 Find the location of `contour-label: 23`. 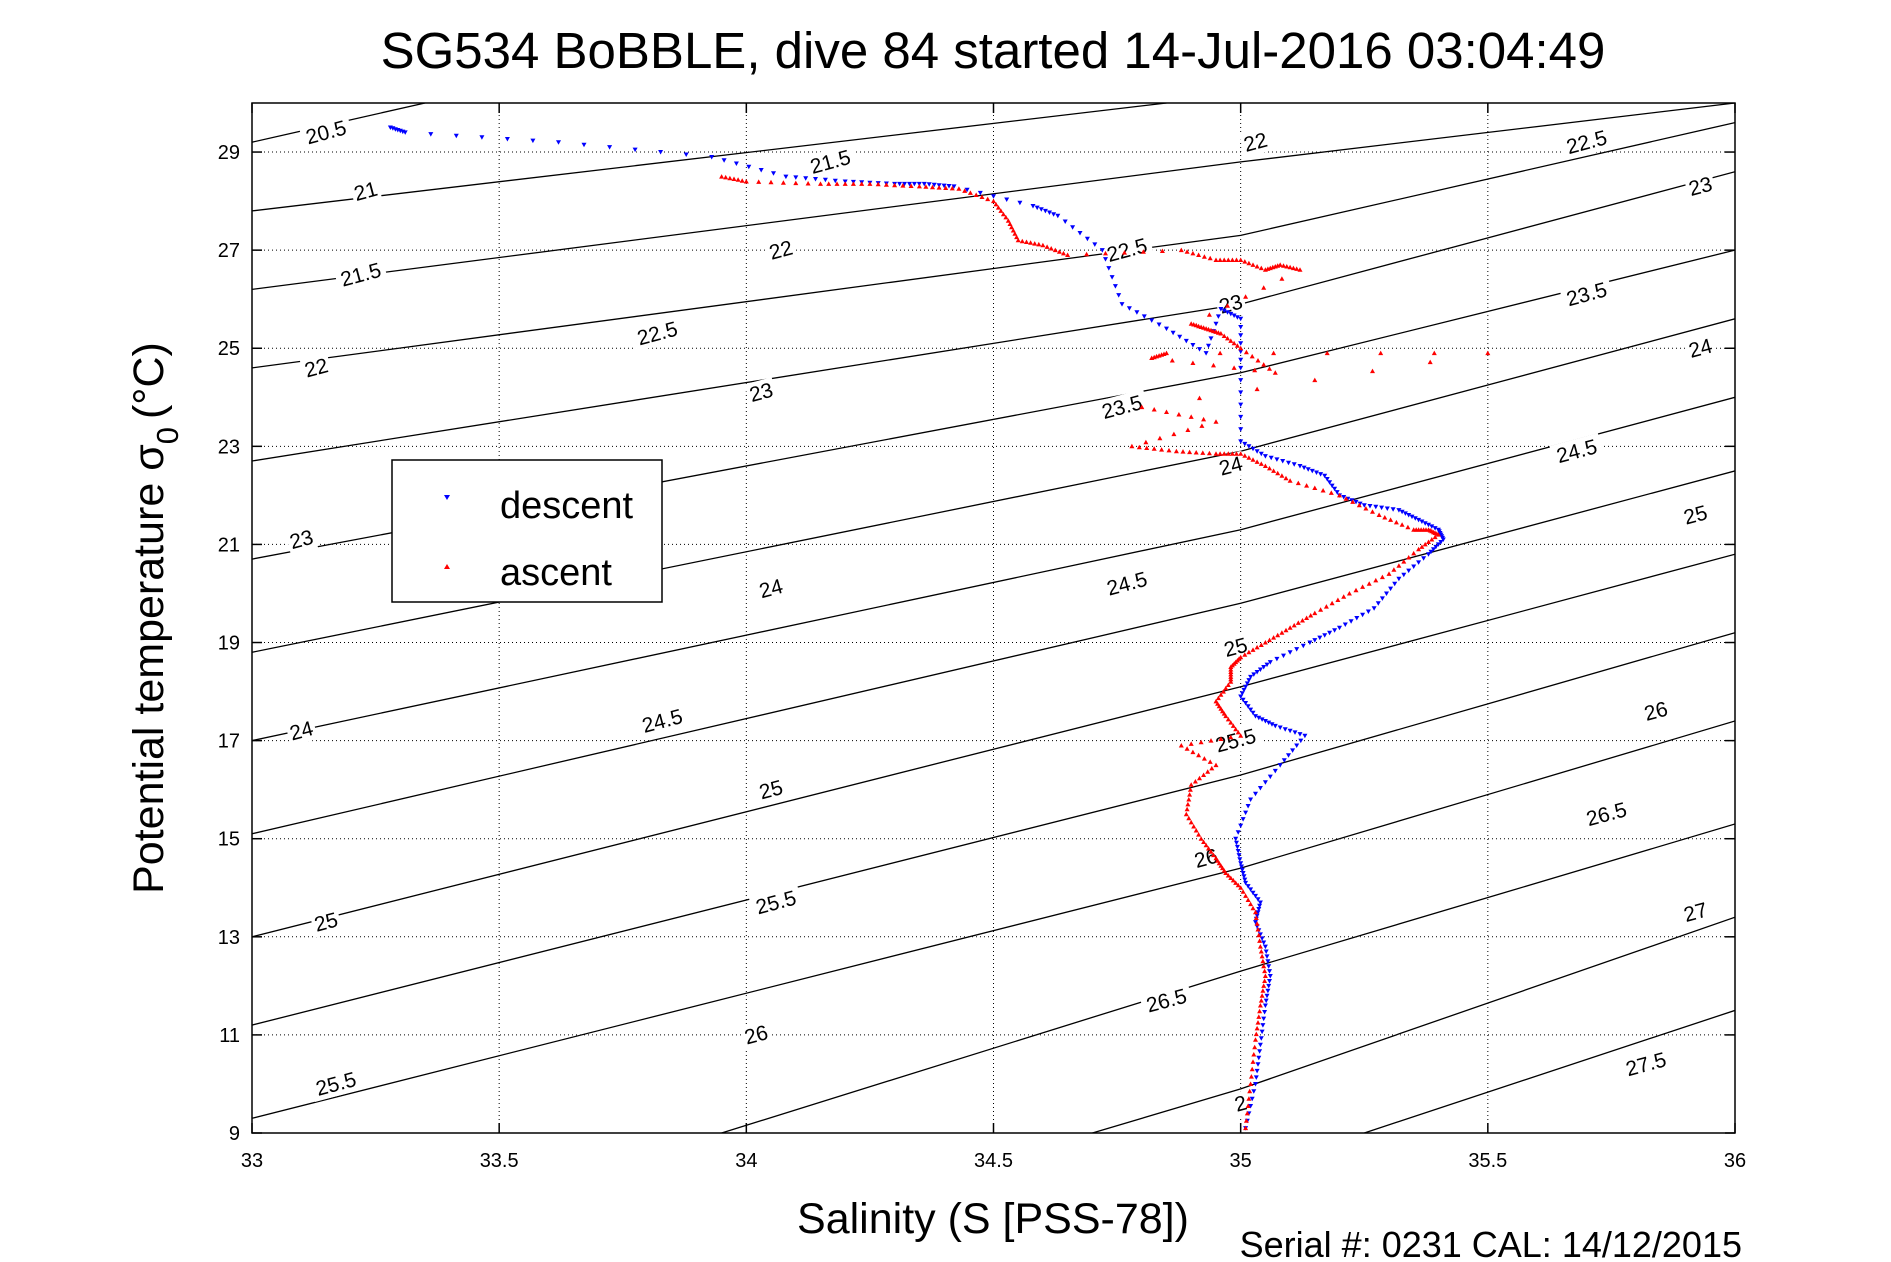

contour-label: 23 is located at coordinates (761, 392).